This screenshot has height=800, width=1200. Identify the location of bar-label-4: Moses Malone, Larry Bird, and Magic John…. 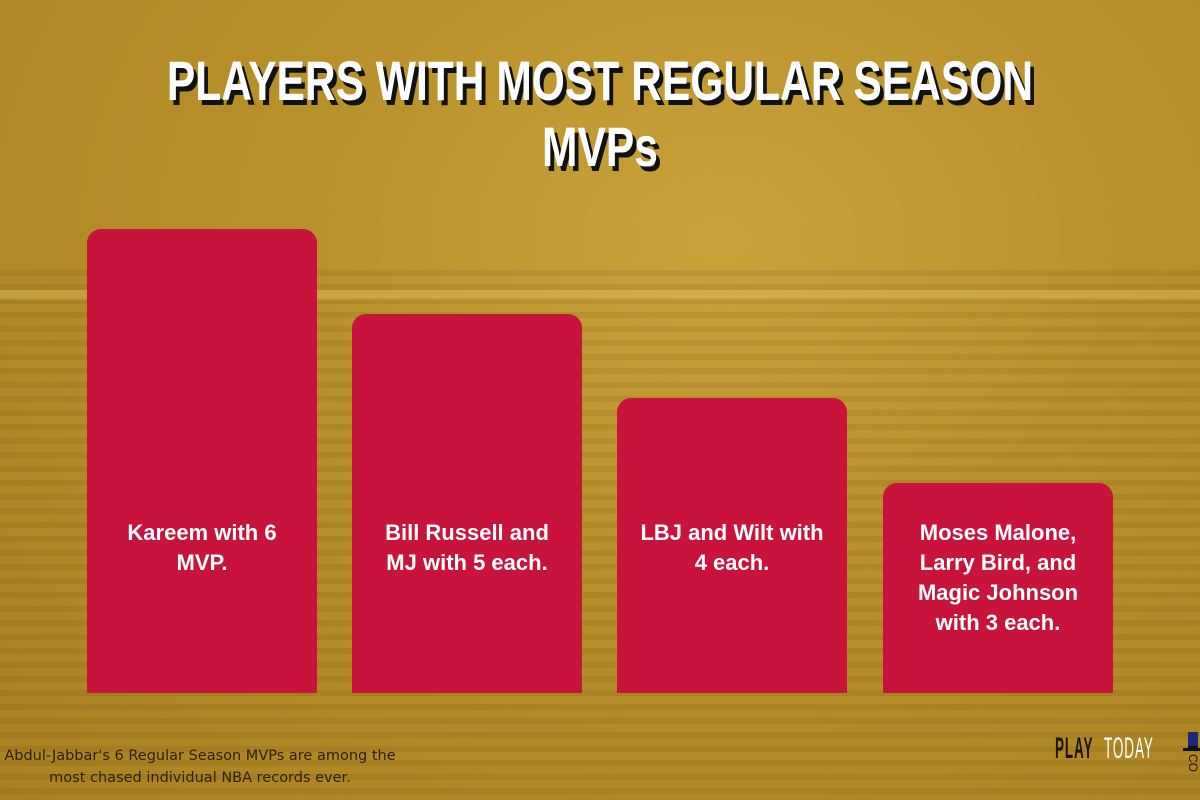
(998, 577).